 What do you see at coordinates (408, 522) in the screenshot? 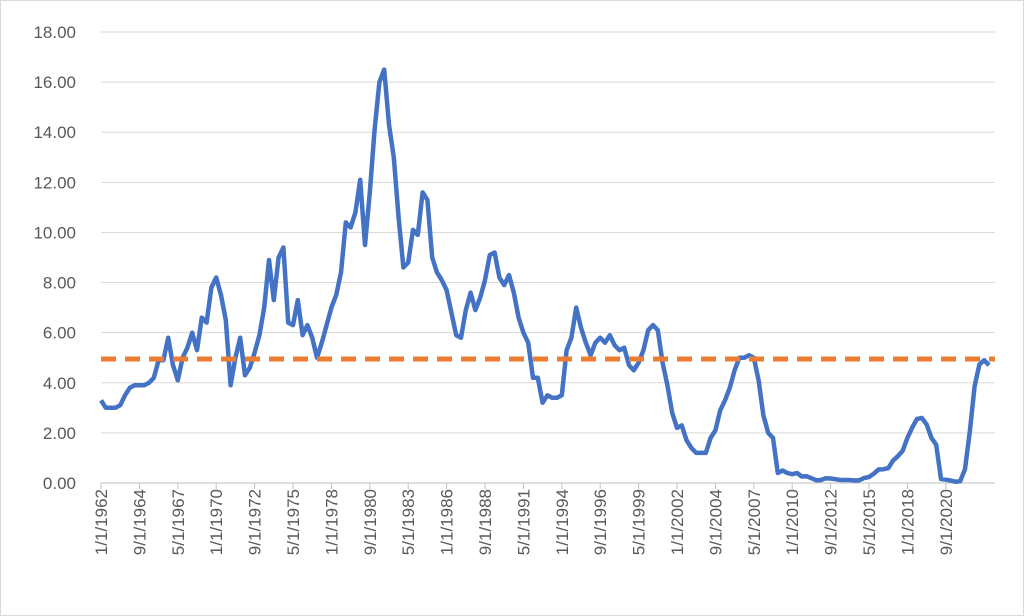
I see `x-tick-label: 5/1/1983` at bounding box center [408, 522].